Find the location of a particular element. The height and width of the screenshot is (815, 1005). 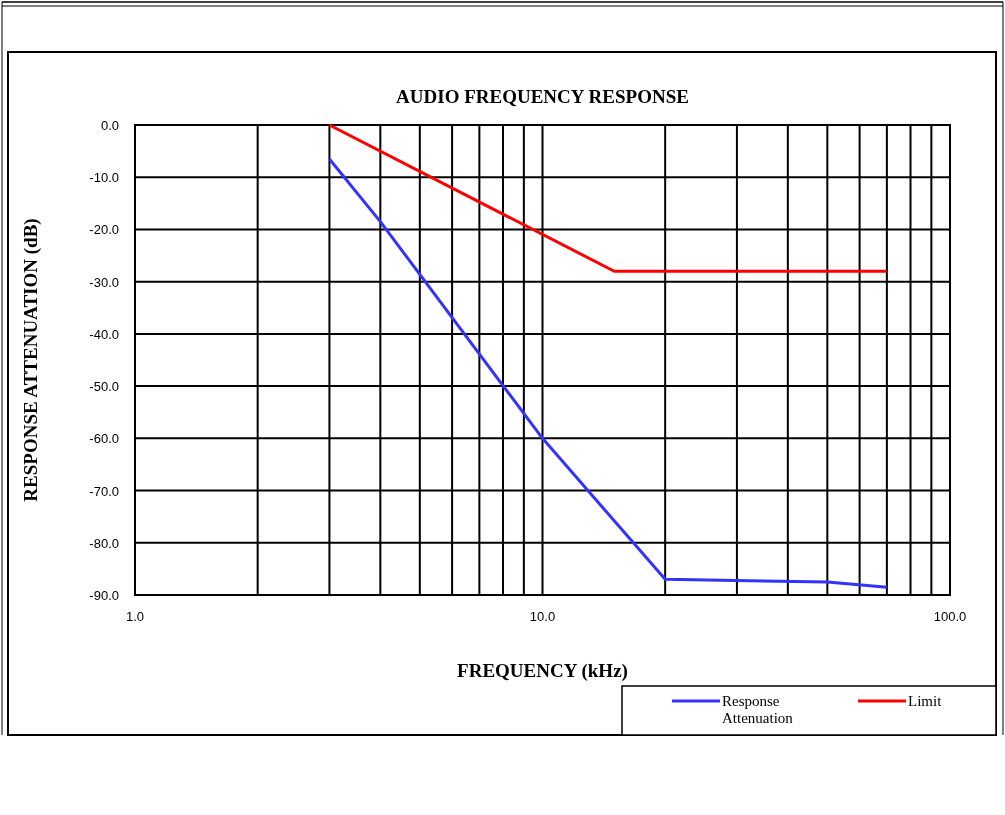

y-axis-title: RESPONSE ATTENUATION (dB) is located at coordinates (31, 360).